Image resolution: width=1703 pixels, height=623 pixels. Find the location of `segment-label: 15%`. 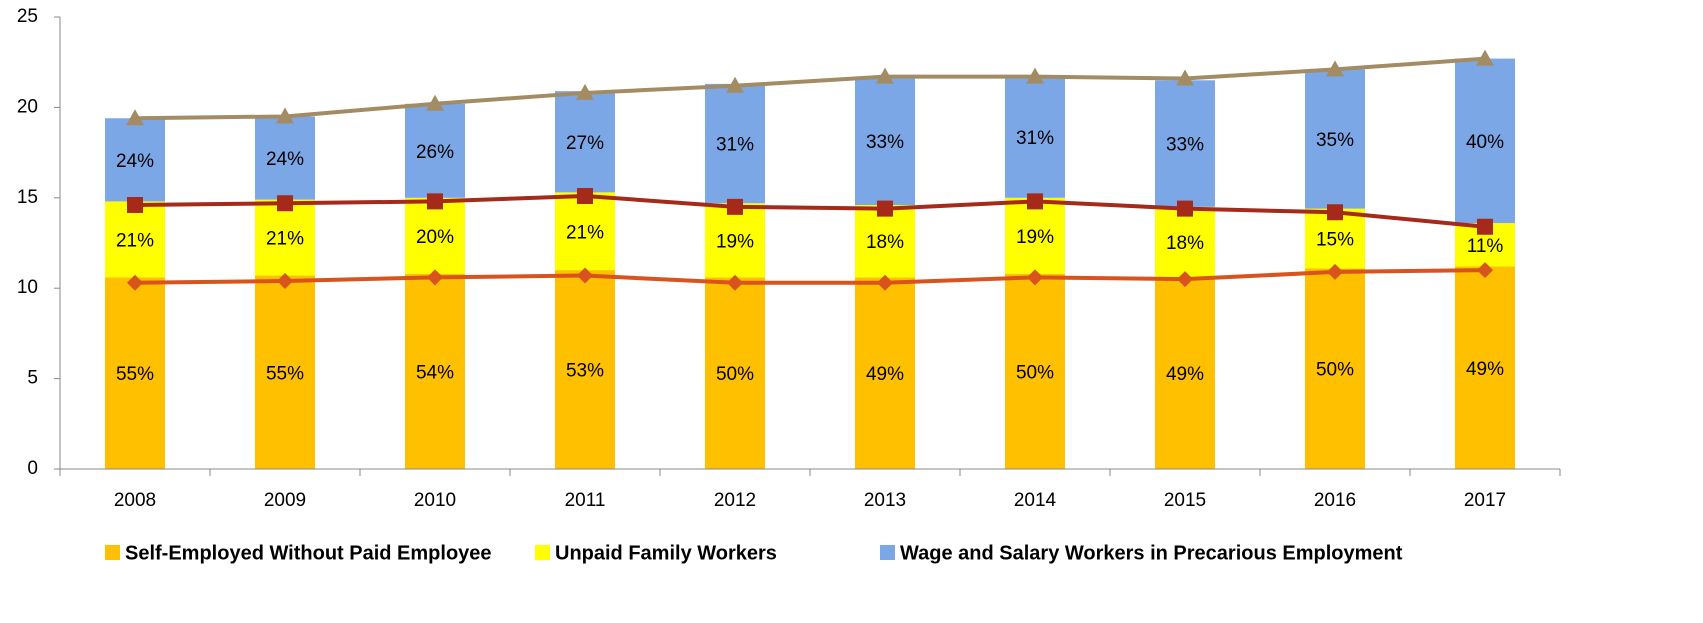

segment-label: 15% is located at coordinates (1335, 239).